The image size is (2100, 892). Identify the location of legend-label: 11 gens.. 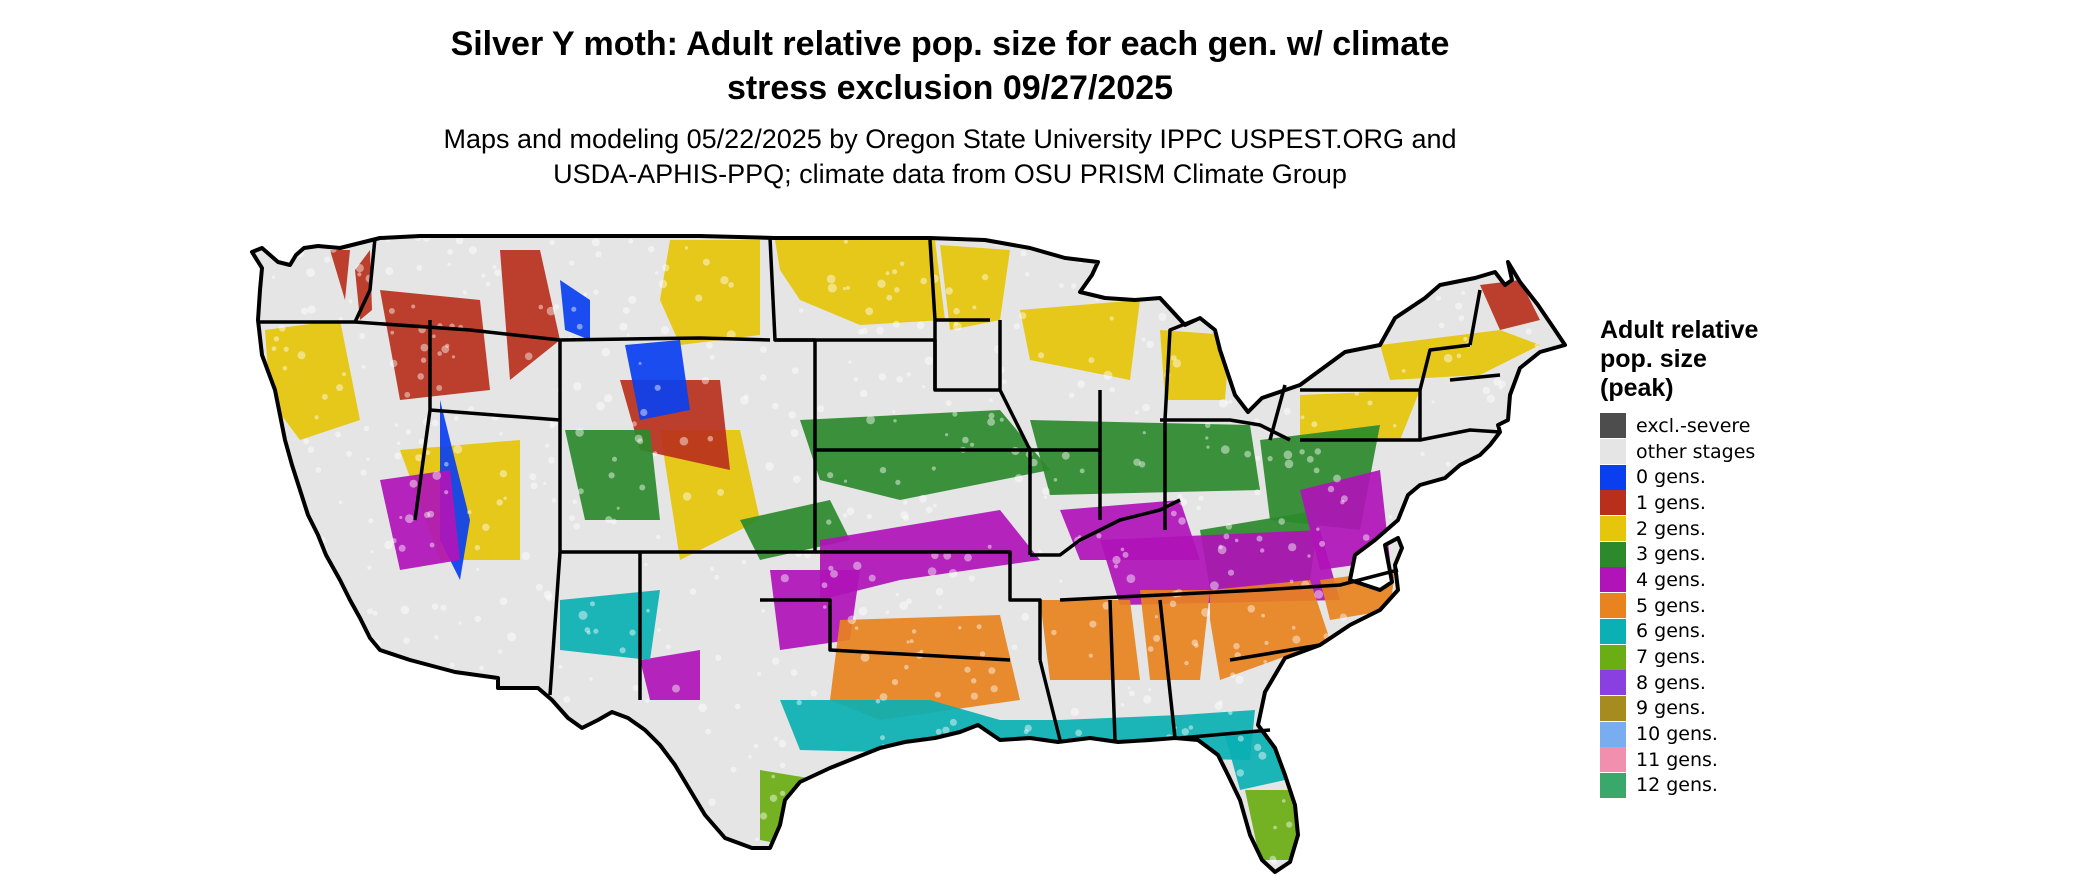
(1677, 759).